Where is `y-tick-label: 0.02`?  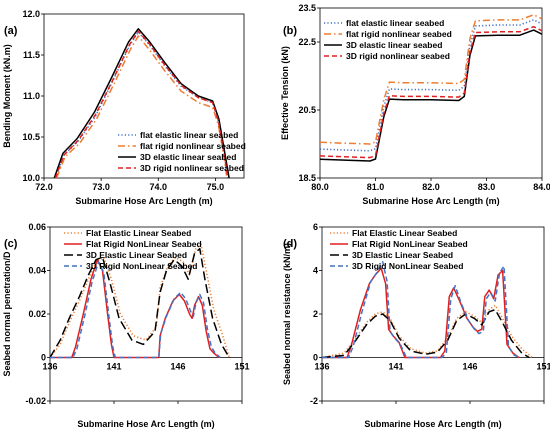 y-tick-label: 0.02 is located at coordinates (37, 314).